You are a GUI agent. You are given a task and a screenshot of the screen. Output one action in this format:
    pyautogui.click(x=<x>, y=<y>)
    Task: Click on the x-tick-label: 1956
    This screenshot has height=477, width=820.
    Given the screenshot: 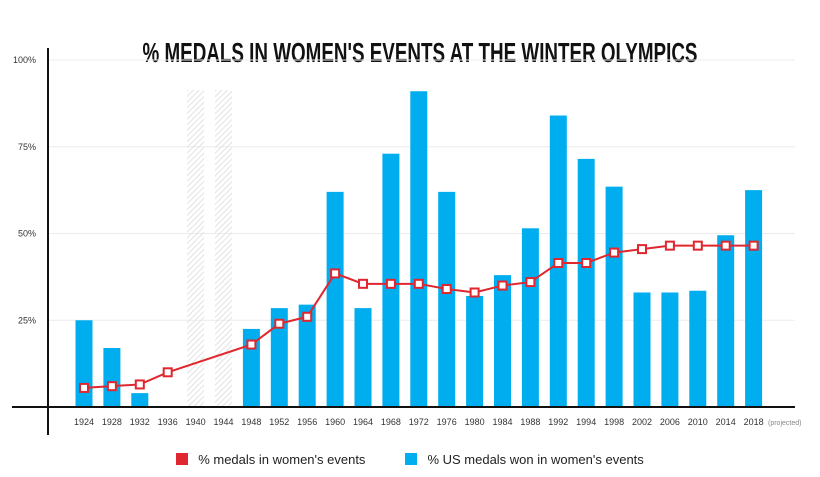 What is the action you would take?
    pyautogui.click(x=307, y=422)
    